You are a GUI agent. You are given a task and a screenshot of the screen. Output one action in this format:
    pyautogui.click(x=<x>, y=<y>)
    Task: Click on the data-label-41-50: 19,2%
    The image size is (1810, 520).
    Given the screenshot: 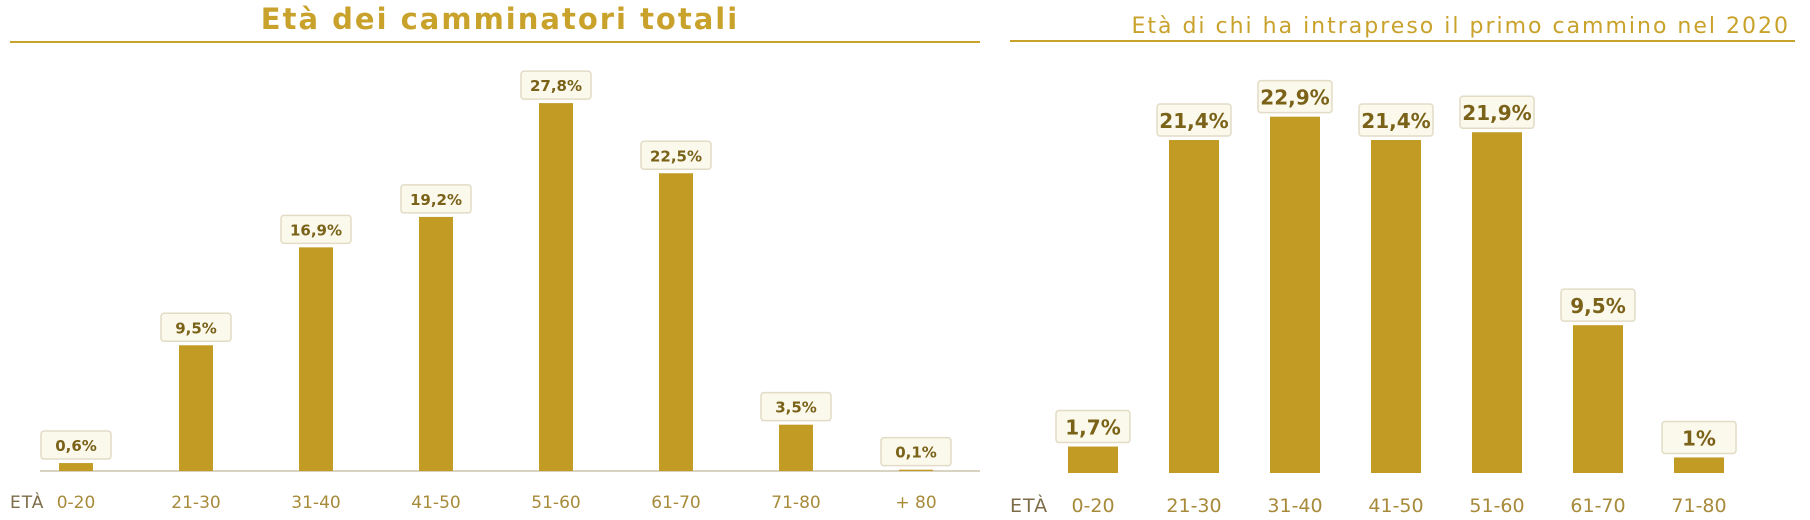 What is the action you would take?
    pyautogui.click(x=436, y=200)
    